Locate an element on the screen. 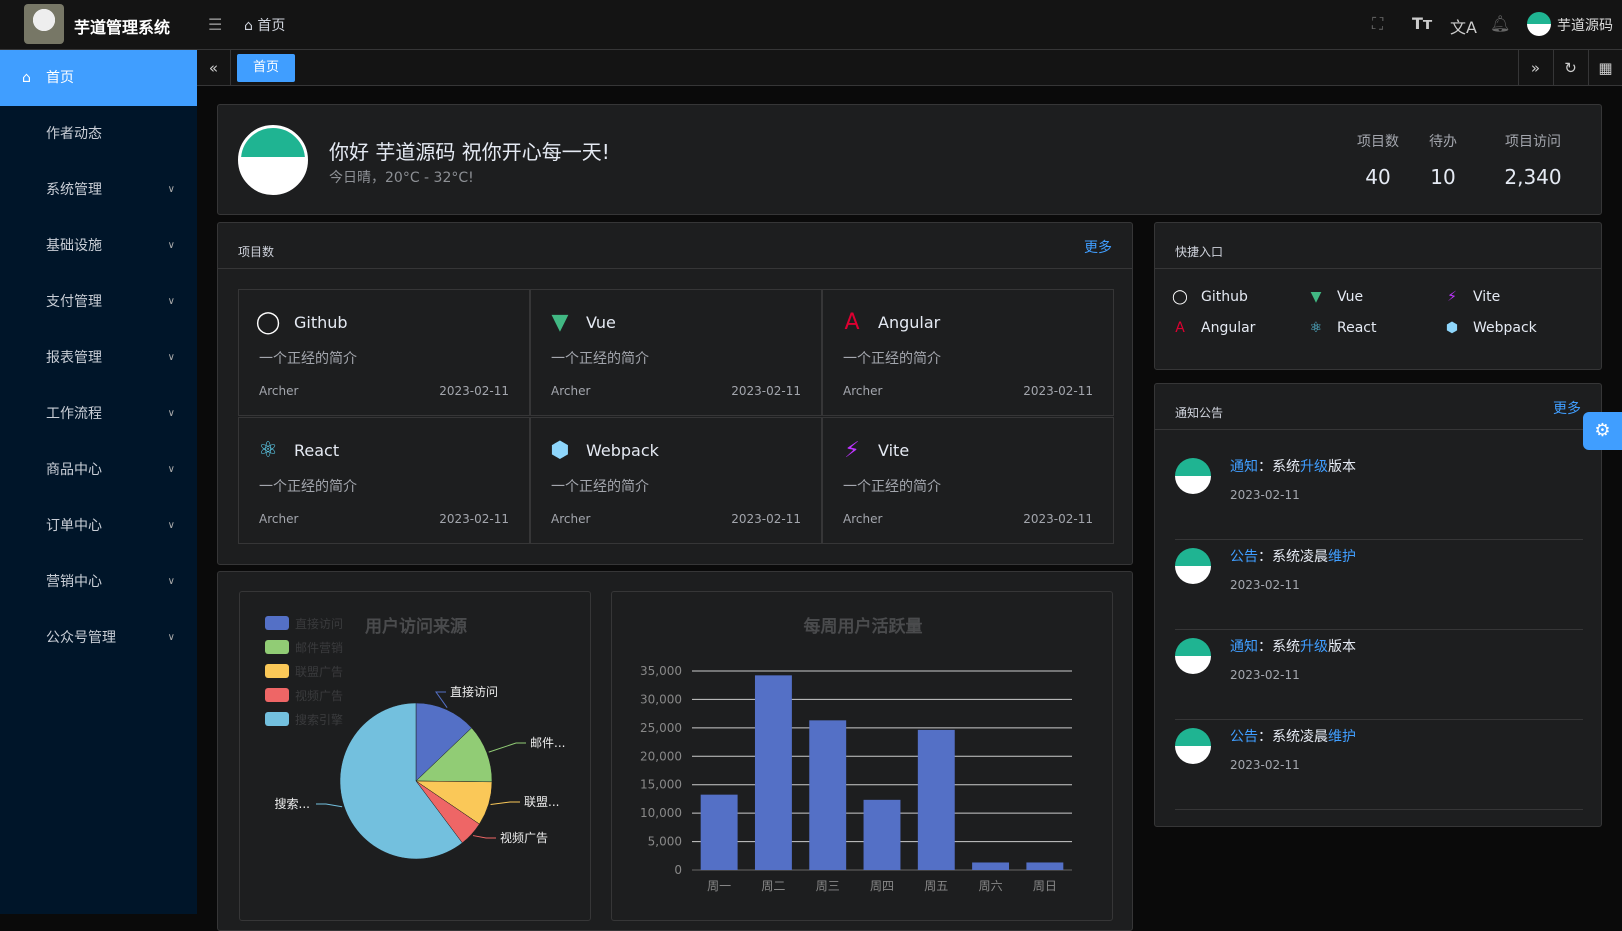 This screenshot has width=1622, height=931. font-size-icon: Tт is located at coordinates (1422, 23).